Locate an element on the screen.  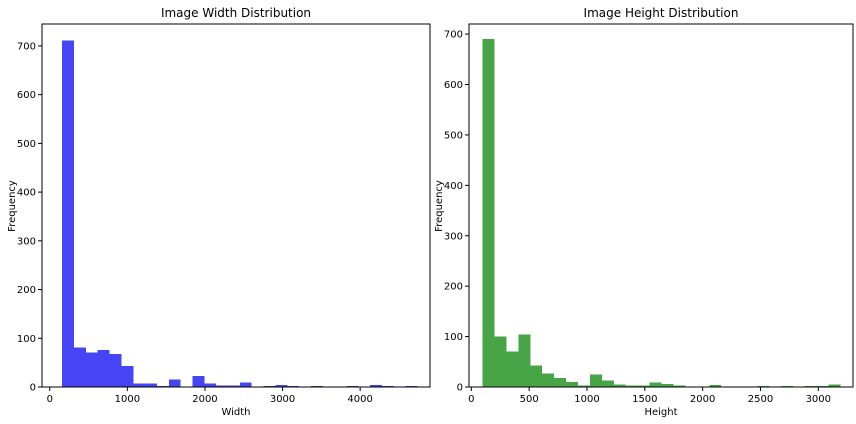
x-tick-label: 2500 is located at coordinates (760, 399).